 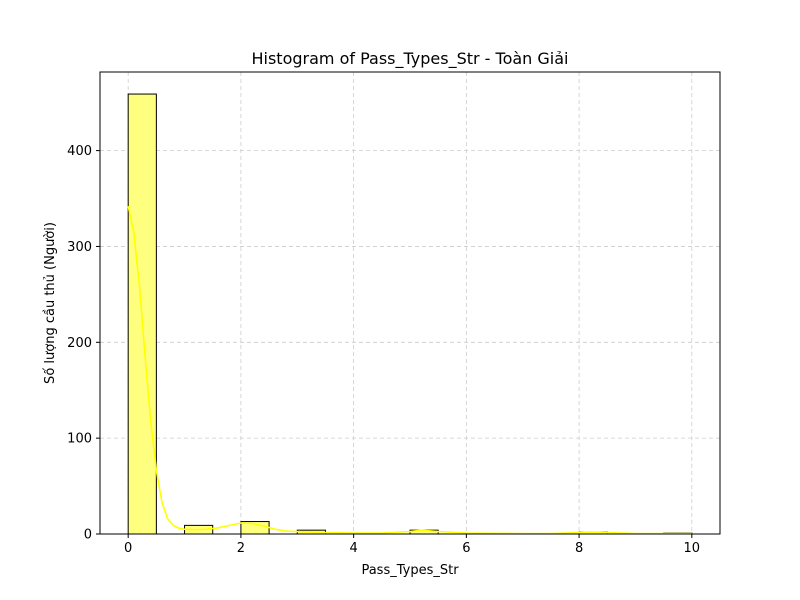 What do you see at coordinates (412, 545) in the screenshot?
I see `x-axis-ticks: 0 2 4 6 8 10` at bounding box center [412, 545].